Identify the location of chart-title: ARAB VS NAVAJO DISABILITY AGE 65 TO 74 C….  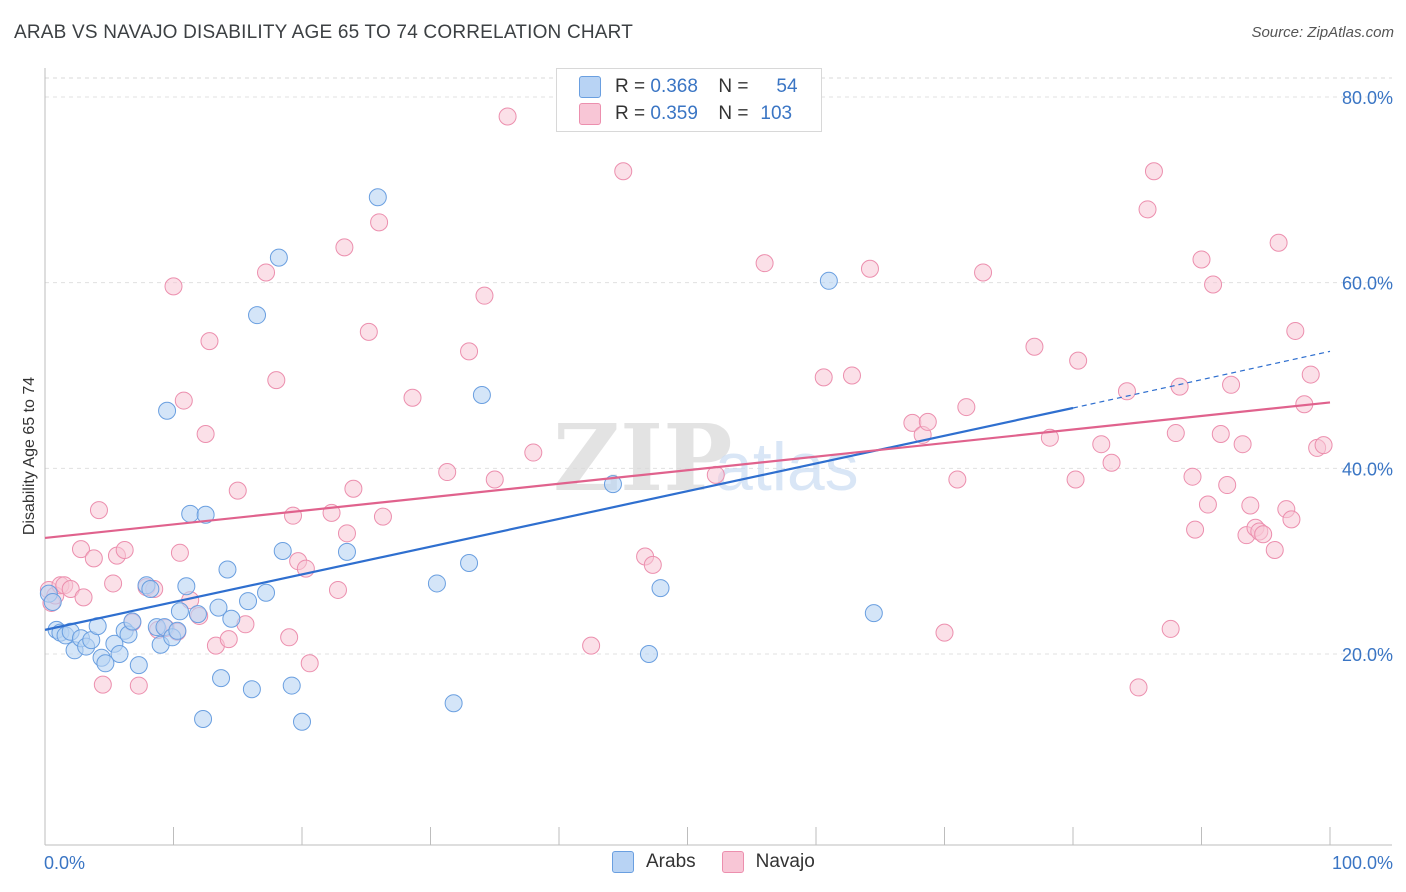
(324, 32).